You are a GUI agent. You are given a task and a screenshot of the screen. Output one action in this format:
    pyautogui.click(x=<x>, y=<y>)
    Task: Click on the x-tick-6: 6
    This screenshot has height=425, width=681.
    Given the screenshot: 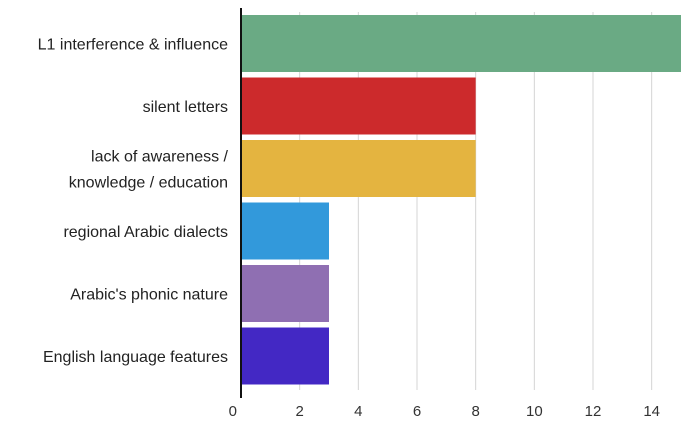 What is the action you would take?
    pyautogui.click(x=417, y=411)
    